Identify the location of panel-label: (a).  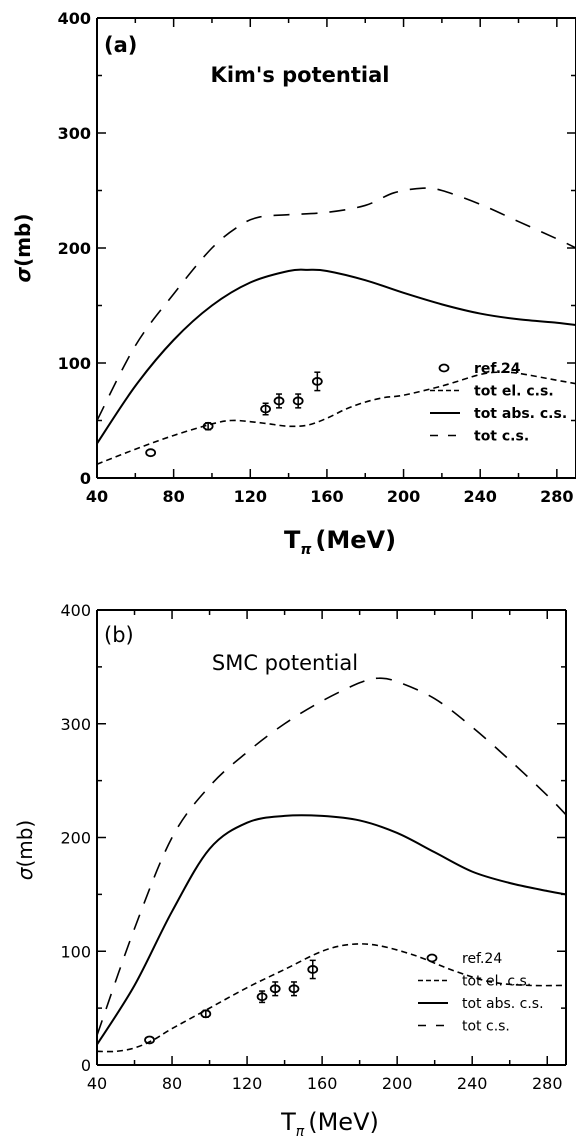
(120, 45).